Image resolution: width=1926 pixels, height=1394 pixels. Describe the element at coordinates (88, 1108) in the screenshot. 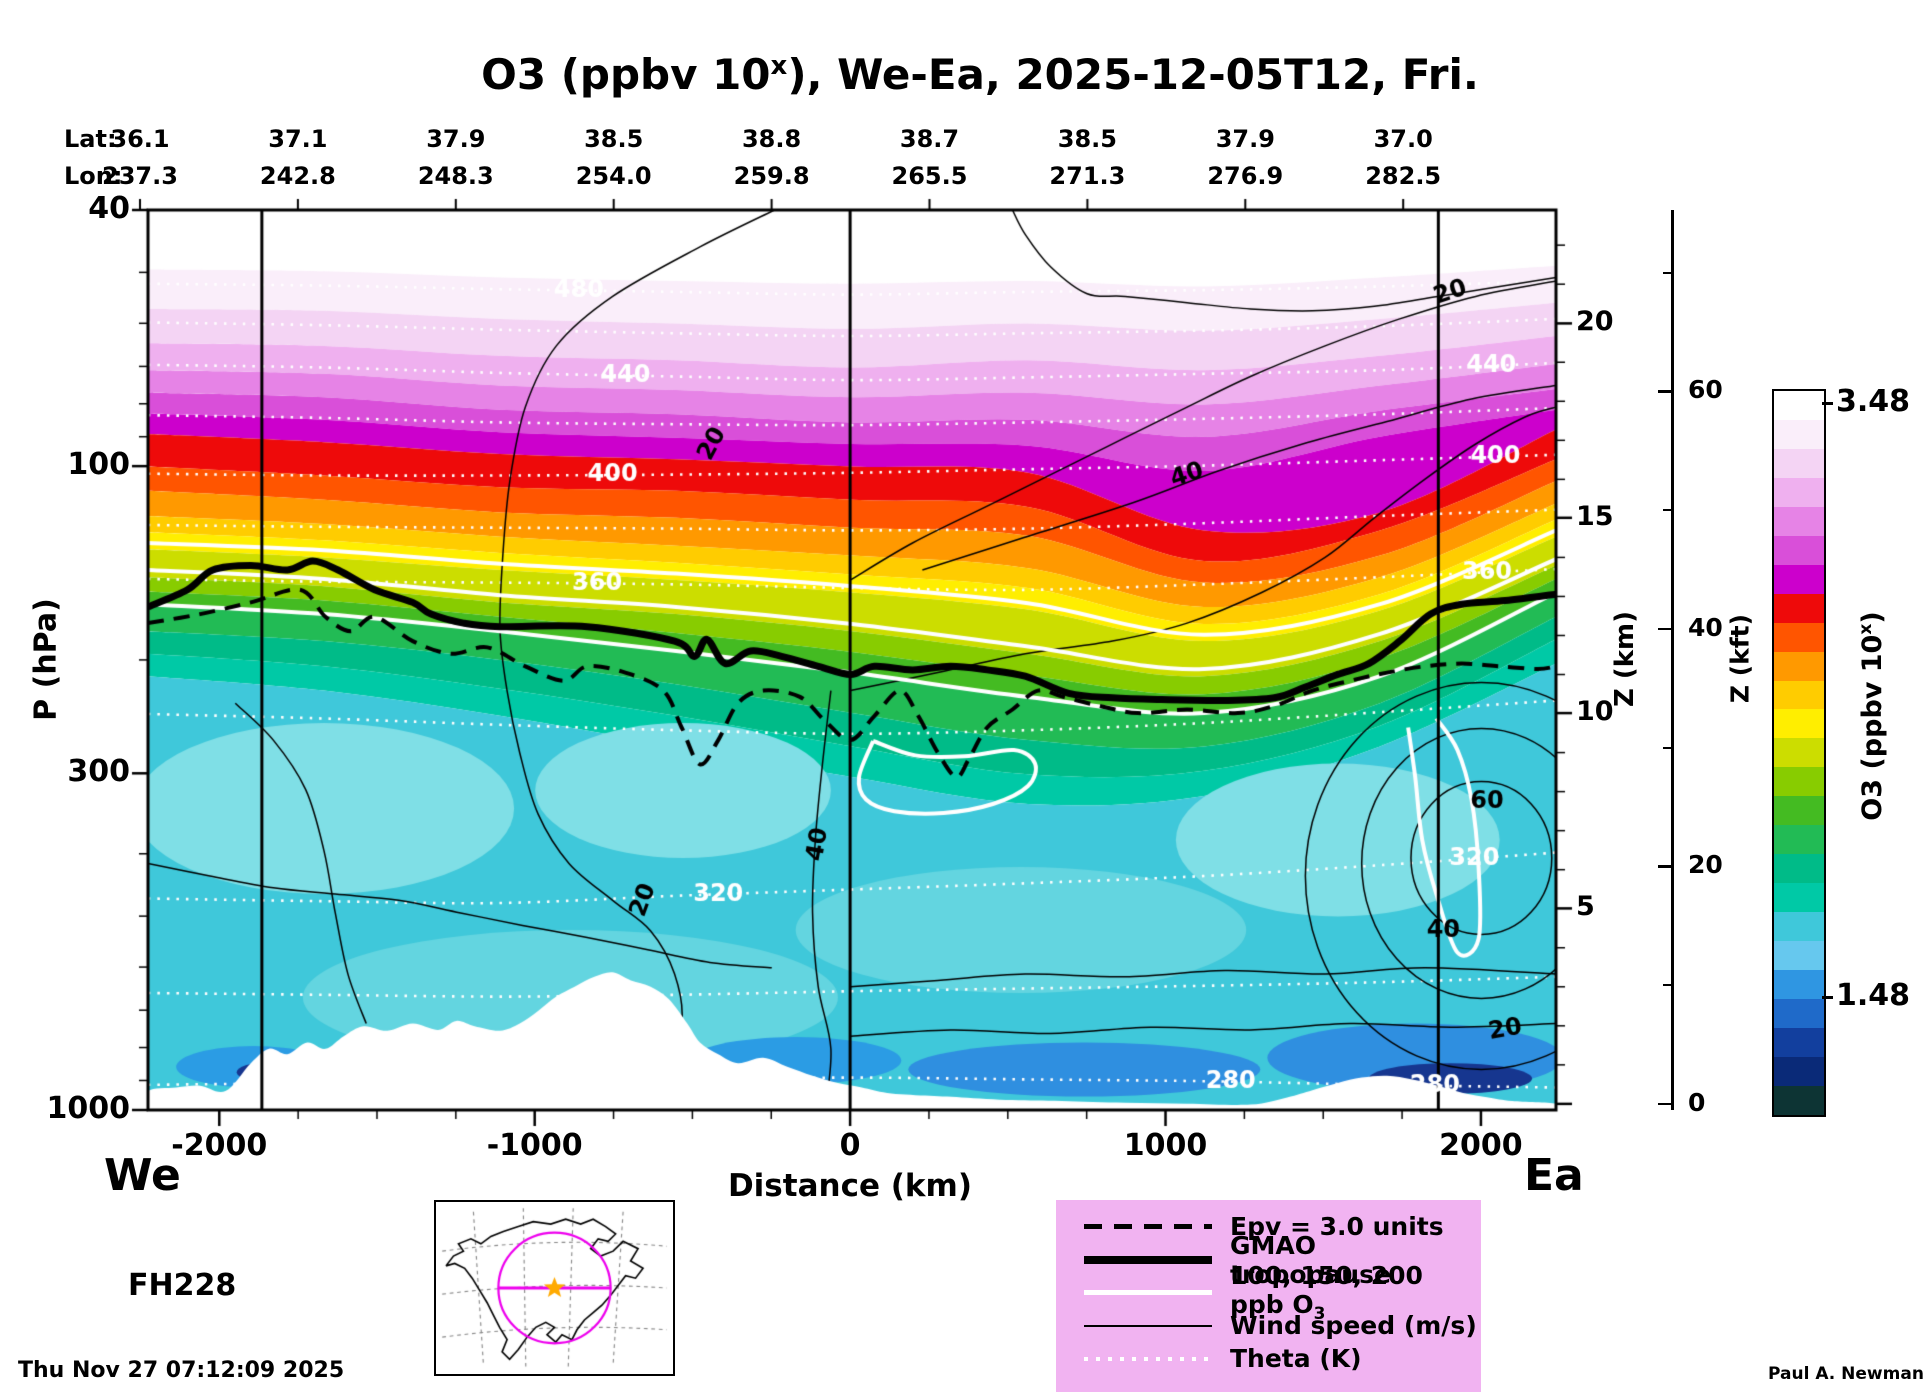

I see `pressure-tick-label: 1000` at that location.